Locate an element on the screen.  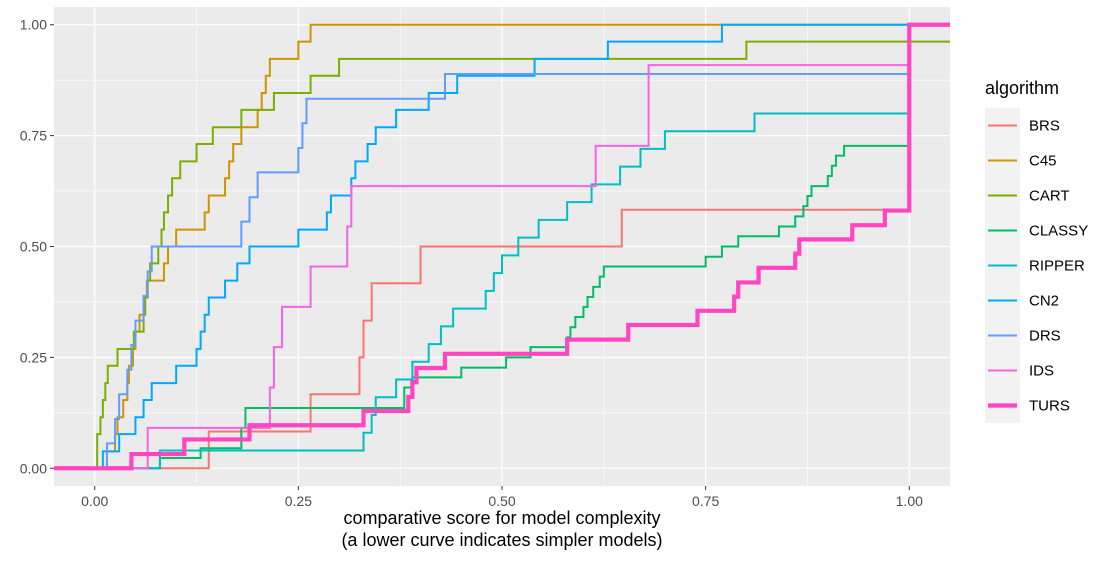
x-tick-label: 1.00 is located at coordinates (909, 501).